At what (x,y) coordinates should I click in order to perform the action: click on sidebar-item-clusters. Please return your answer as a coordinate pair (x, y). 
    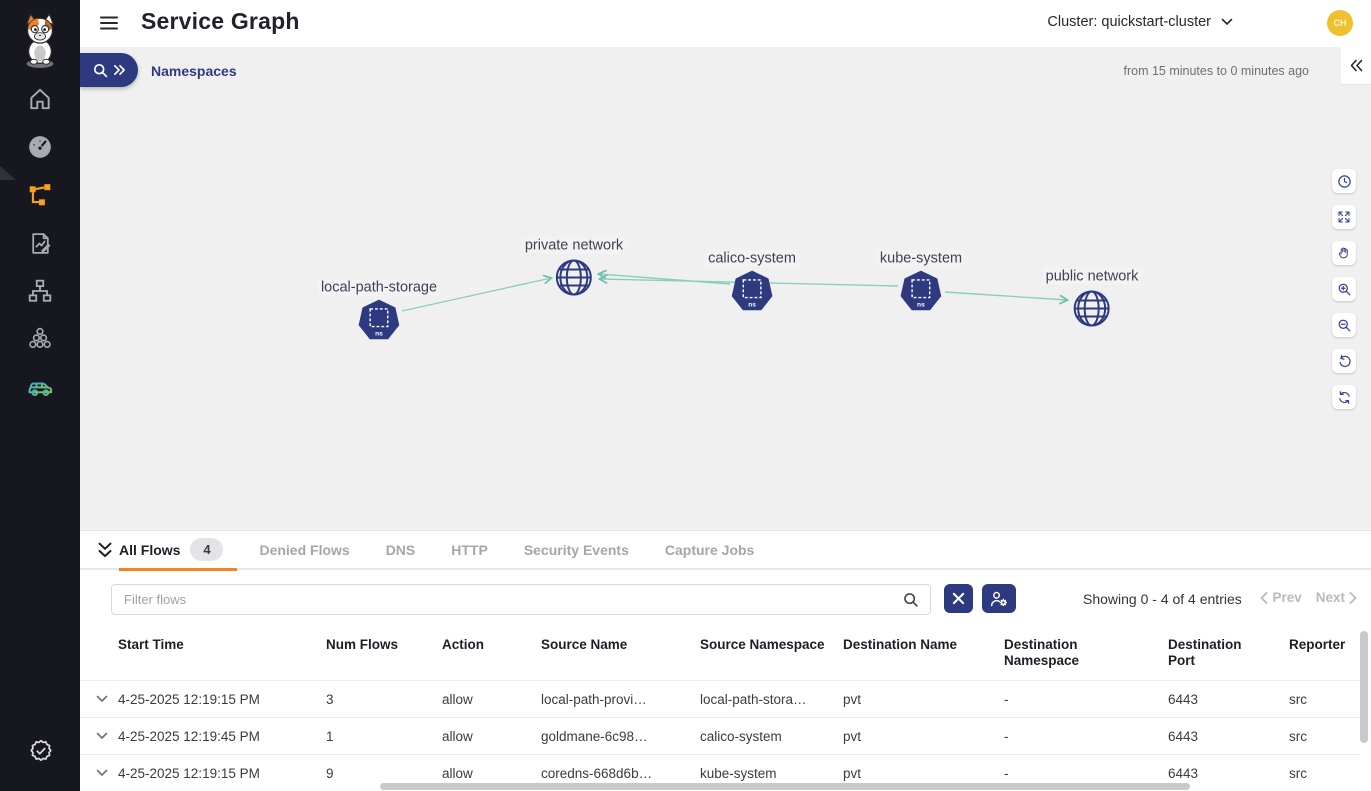
    Looking at the image, I should click on (40, 339).